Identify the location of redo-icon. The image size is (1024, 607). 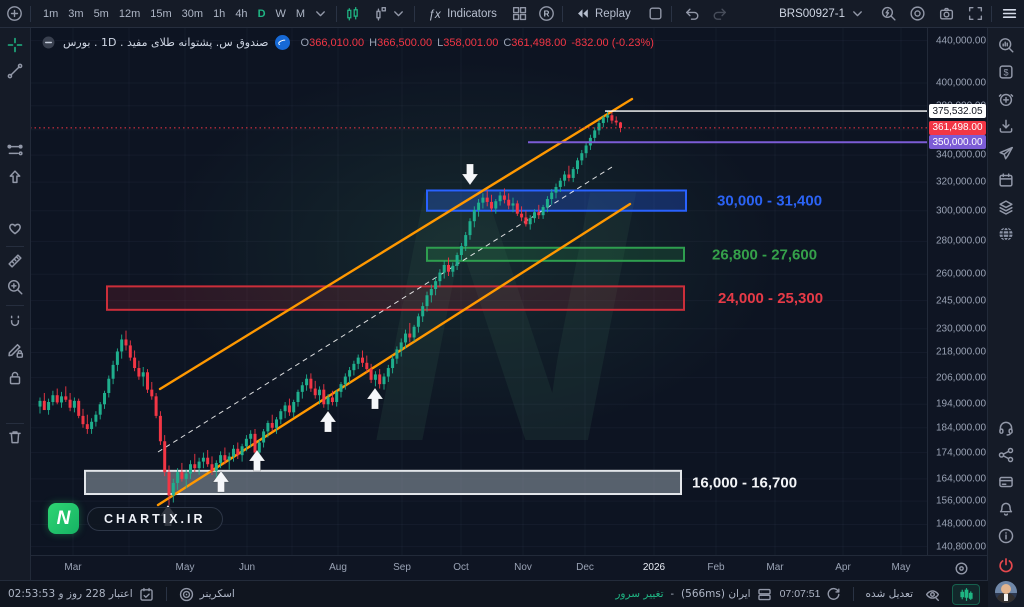
(720, 13).